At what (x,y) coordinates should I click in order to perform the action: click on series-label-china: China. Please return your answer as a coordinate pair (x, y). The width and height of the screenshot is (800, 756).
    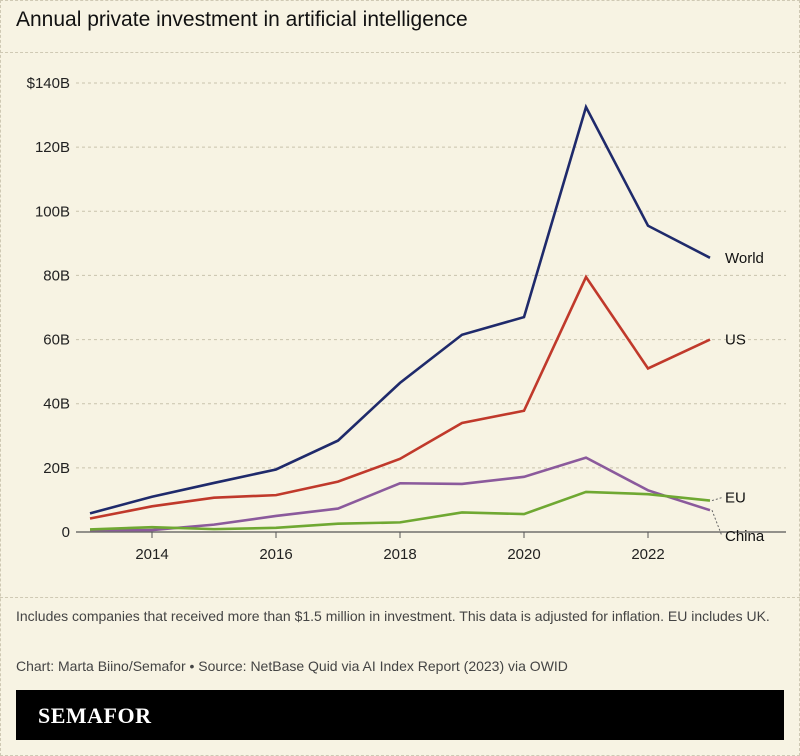
    Looking at the image, I should click on (745, 536).